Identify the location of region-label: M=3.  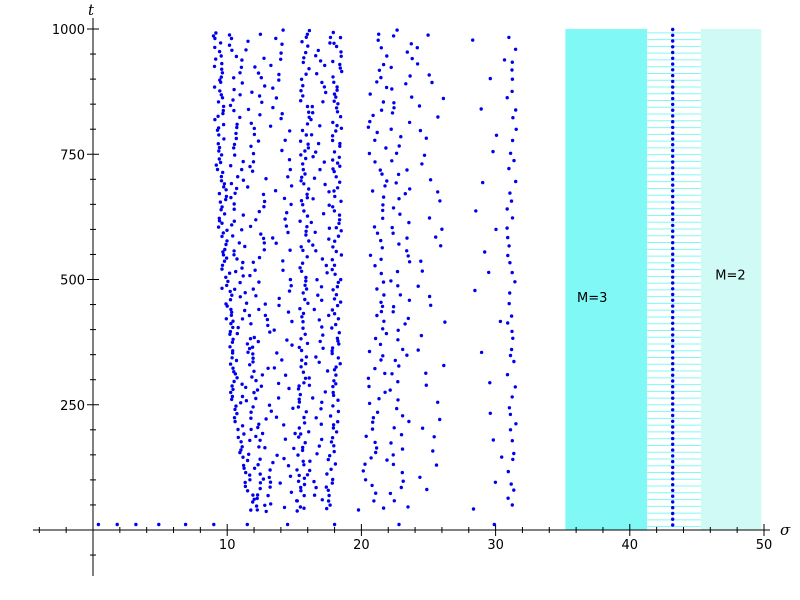
(592, 298).